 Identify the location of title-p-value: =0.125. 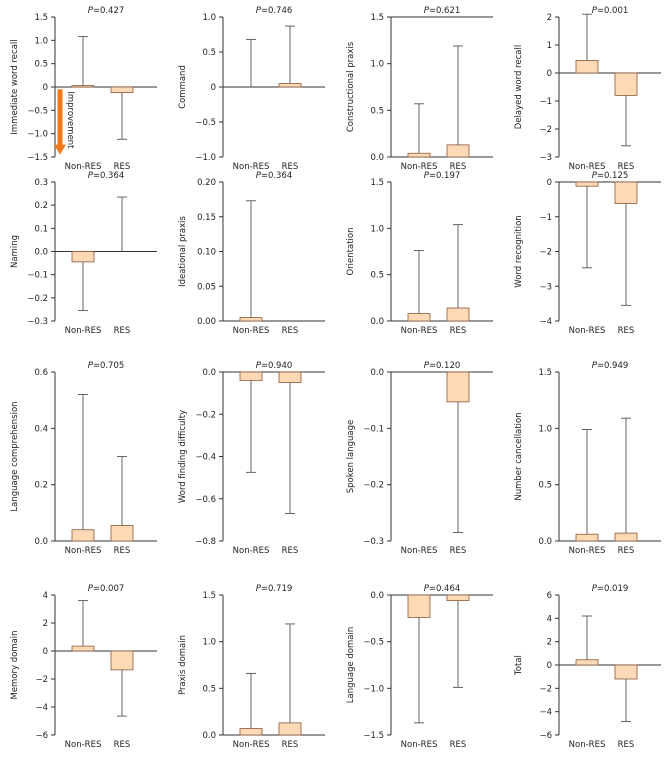
(612, 176).